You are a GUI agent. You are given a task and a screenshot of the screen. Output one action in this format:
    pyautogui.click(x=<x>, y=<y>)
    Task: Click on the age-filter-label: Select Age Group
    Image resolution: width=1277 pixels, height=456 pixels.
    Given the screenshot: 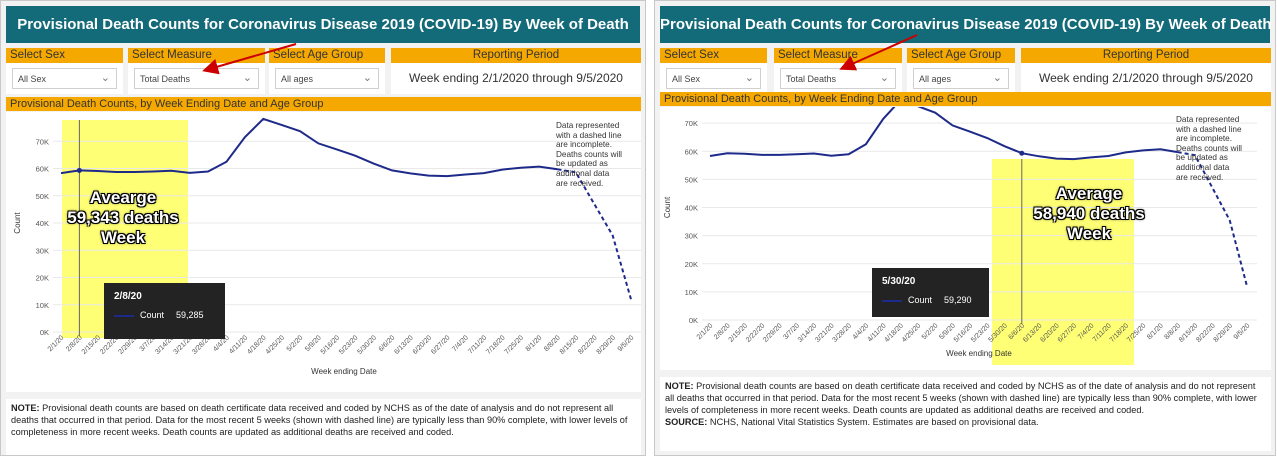 What is the action you would take?
    pyautogui.click(x=961, y=55)
    